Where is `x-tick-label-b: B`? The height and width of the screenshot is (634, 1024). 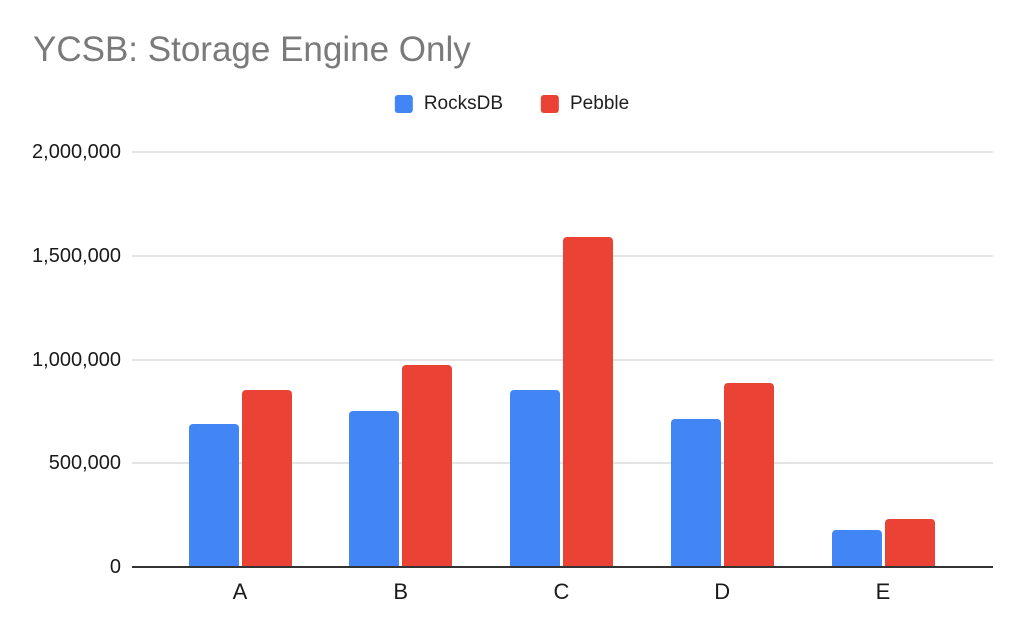
x-tick-label-b: B is located at coordinates (401, 591).